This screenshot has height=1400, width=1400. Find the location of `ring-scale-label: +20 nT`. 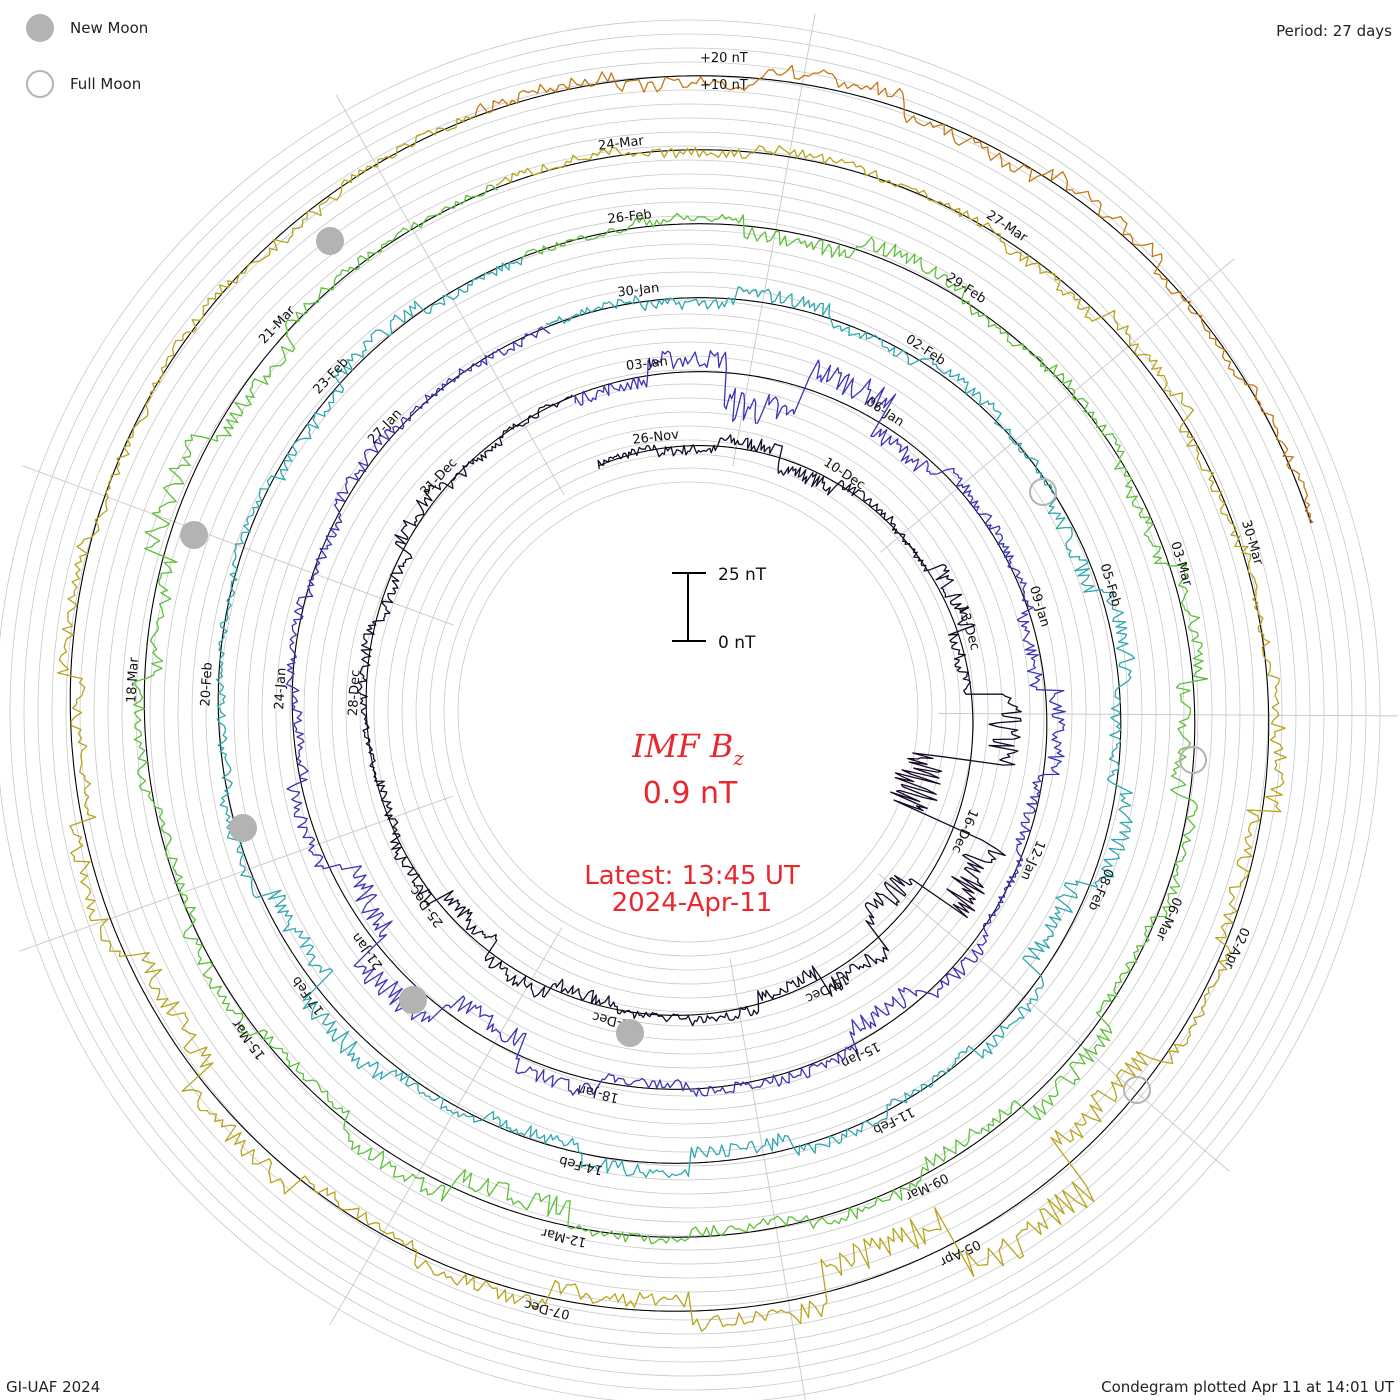

ring-scale-label: +20 nT is located at coordinates (724, 58).